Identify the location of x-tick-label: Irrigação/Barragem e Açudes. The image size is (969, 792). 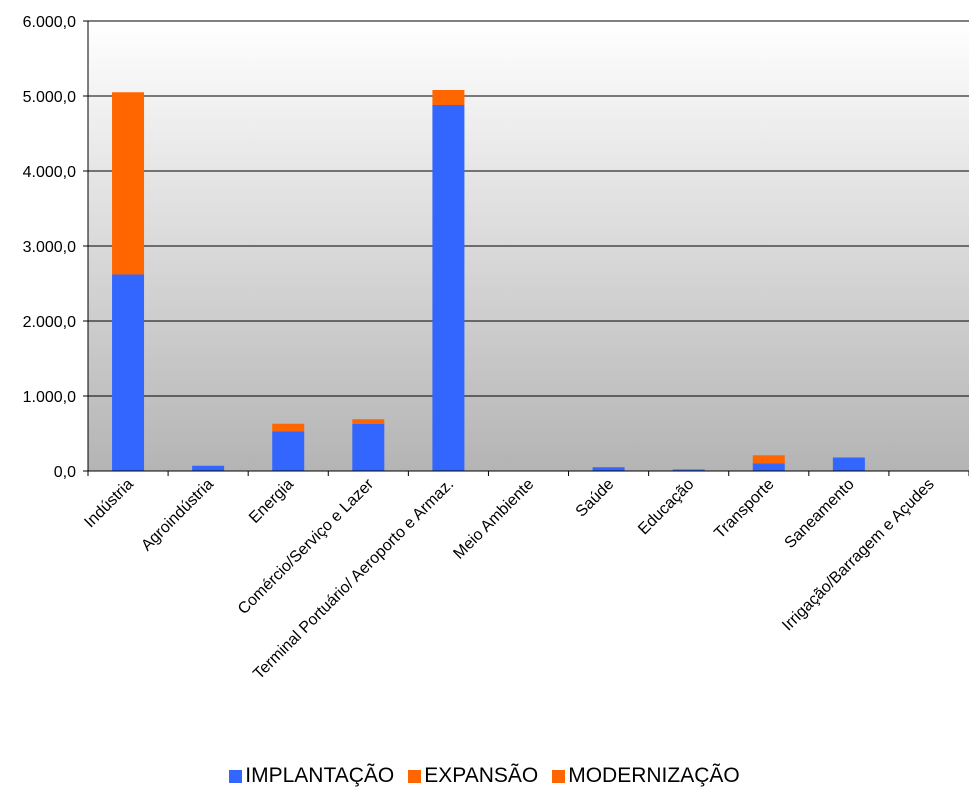
(858, 555).